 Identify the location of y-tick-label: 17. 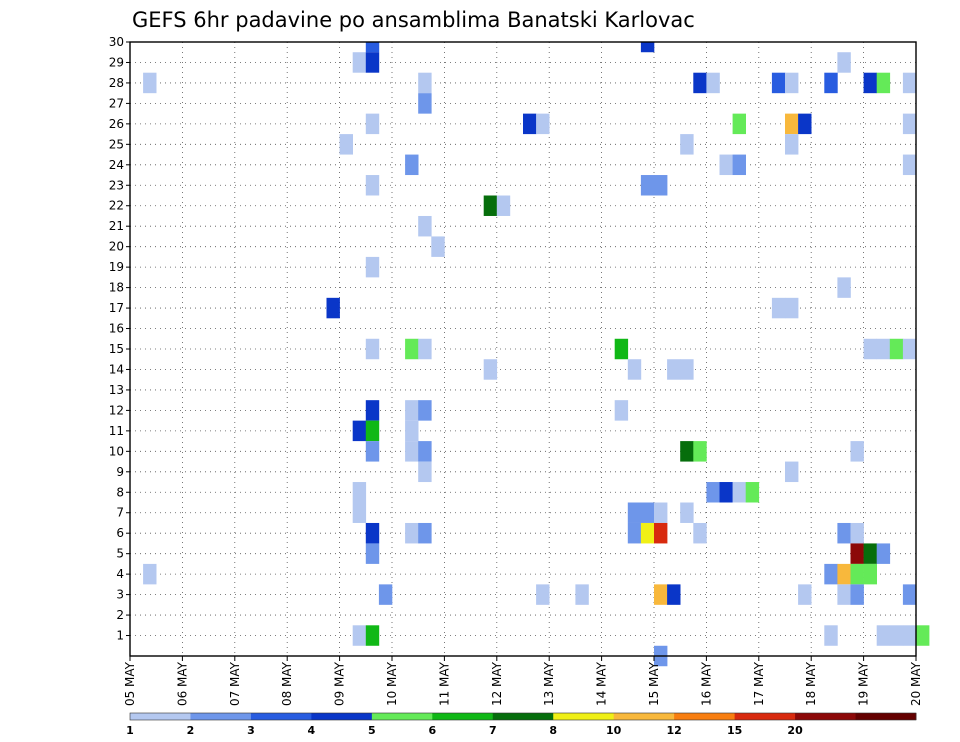
(116, 308).